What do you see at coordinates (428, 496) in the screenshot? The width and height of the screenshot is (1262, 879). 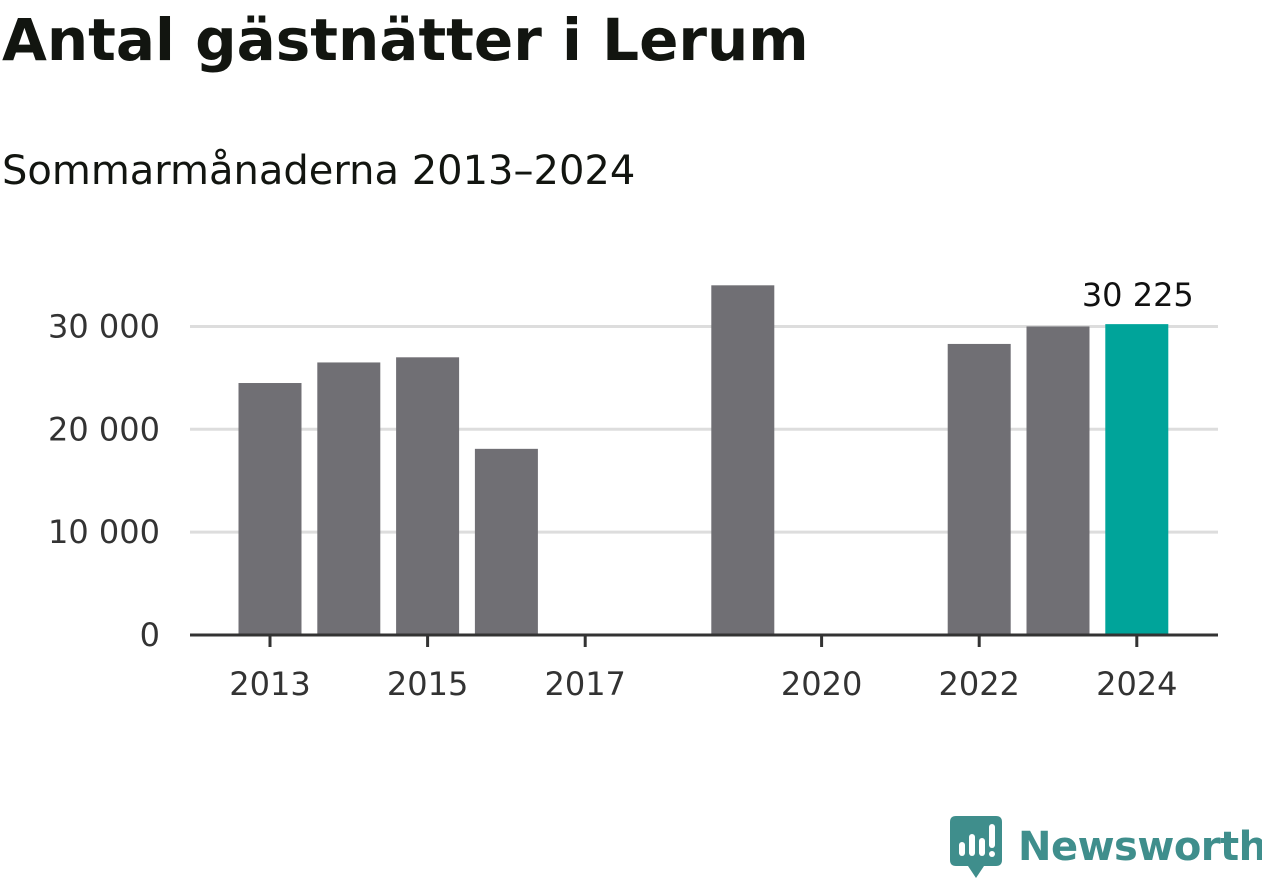 I see `bar-2015` at bounding box center [428, 496].